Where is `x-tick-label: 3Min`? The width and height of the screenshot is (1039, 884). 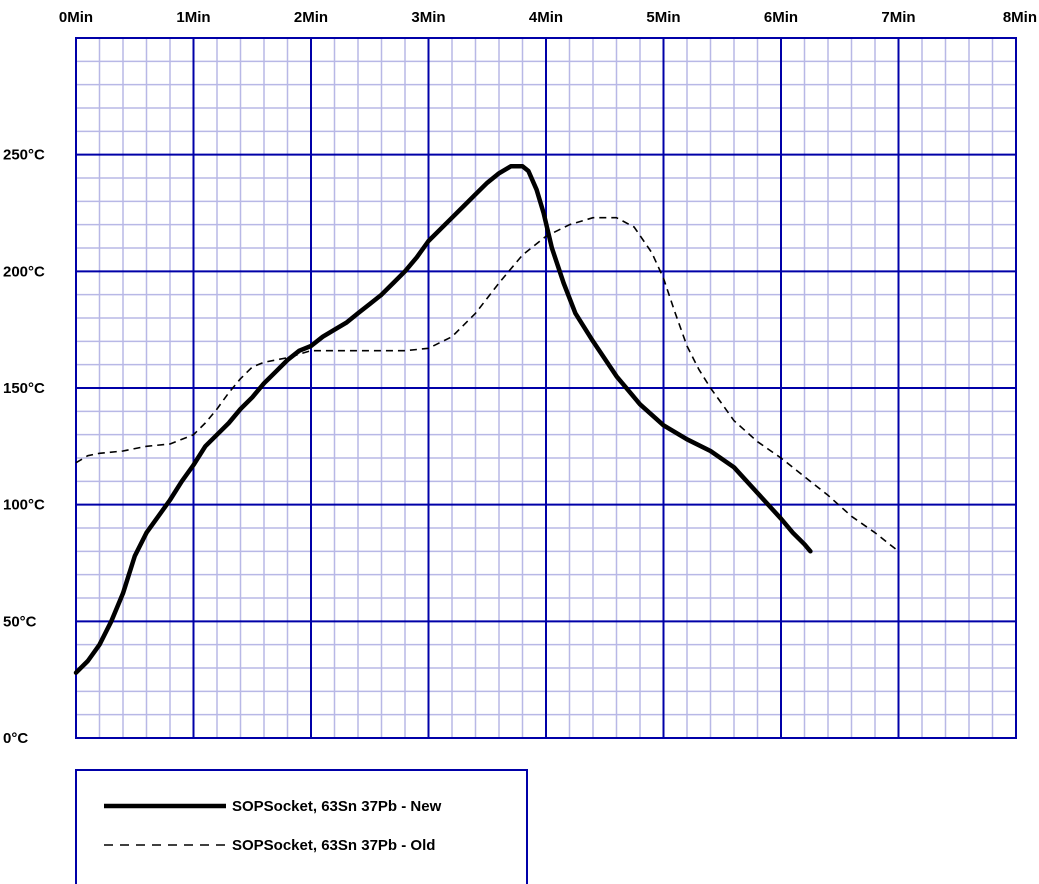 x-tick-label: 3Min is located at coordinates (428, 17).